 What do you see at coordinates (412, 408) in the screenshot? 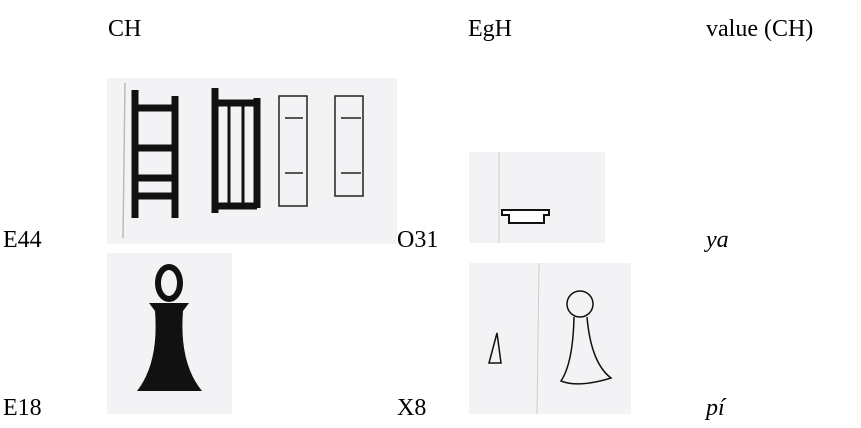
I see `sign-code: X8` at bounding box center [412, 408].